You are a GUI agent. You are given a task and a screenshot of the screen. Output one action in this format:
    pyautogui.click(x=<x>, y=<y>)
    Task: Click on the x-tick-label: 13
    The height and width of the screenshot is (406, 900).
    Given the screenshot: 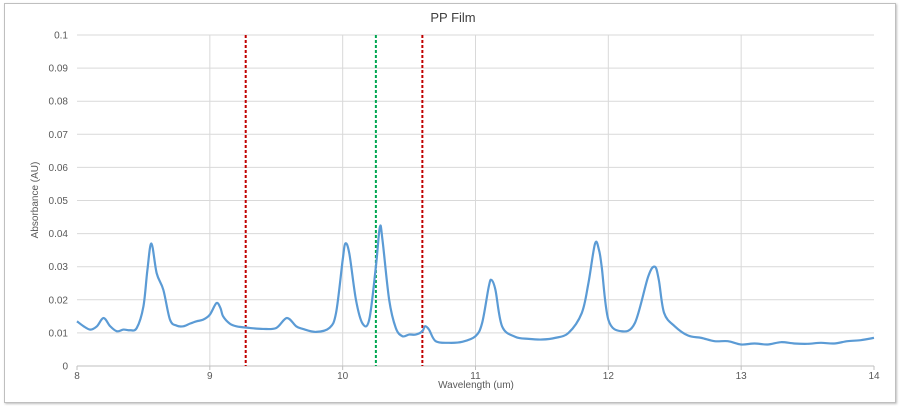 What is the action you would take?
    pyautogui.click(x=742, y=376)
    